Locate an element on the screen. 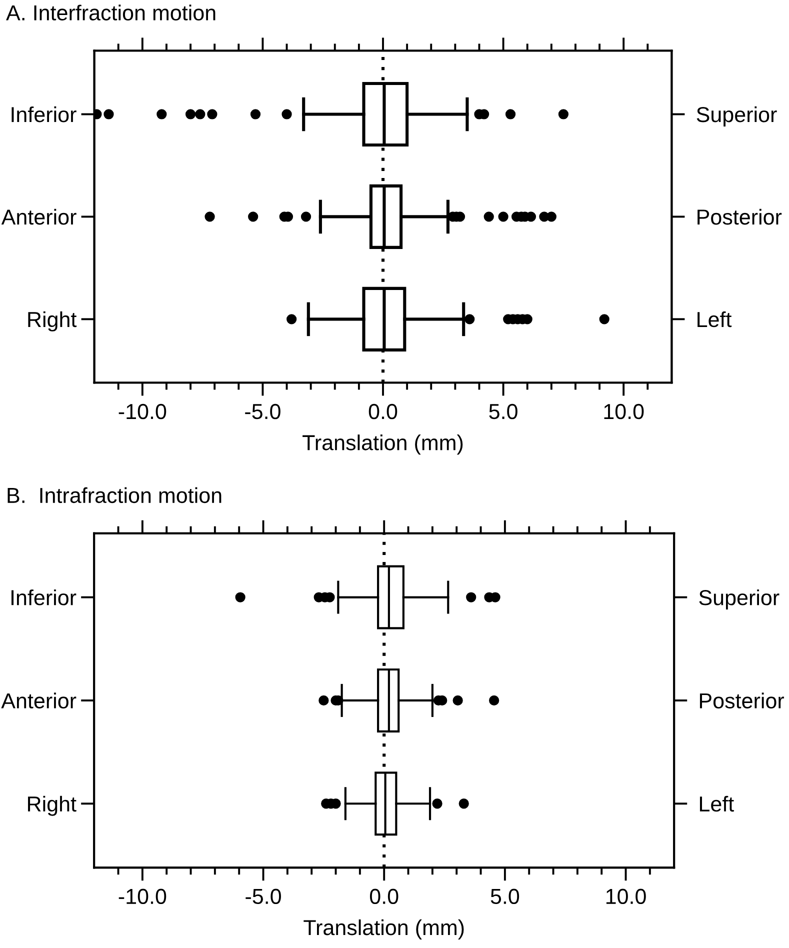  chart-title: A. Interfraction motion is located at coordinates (111, 12).